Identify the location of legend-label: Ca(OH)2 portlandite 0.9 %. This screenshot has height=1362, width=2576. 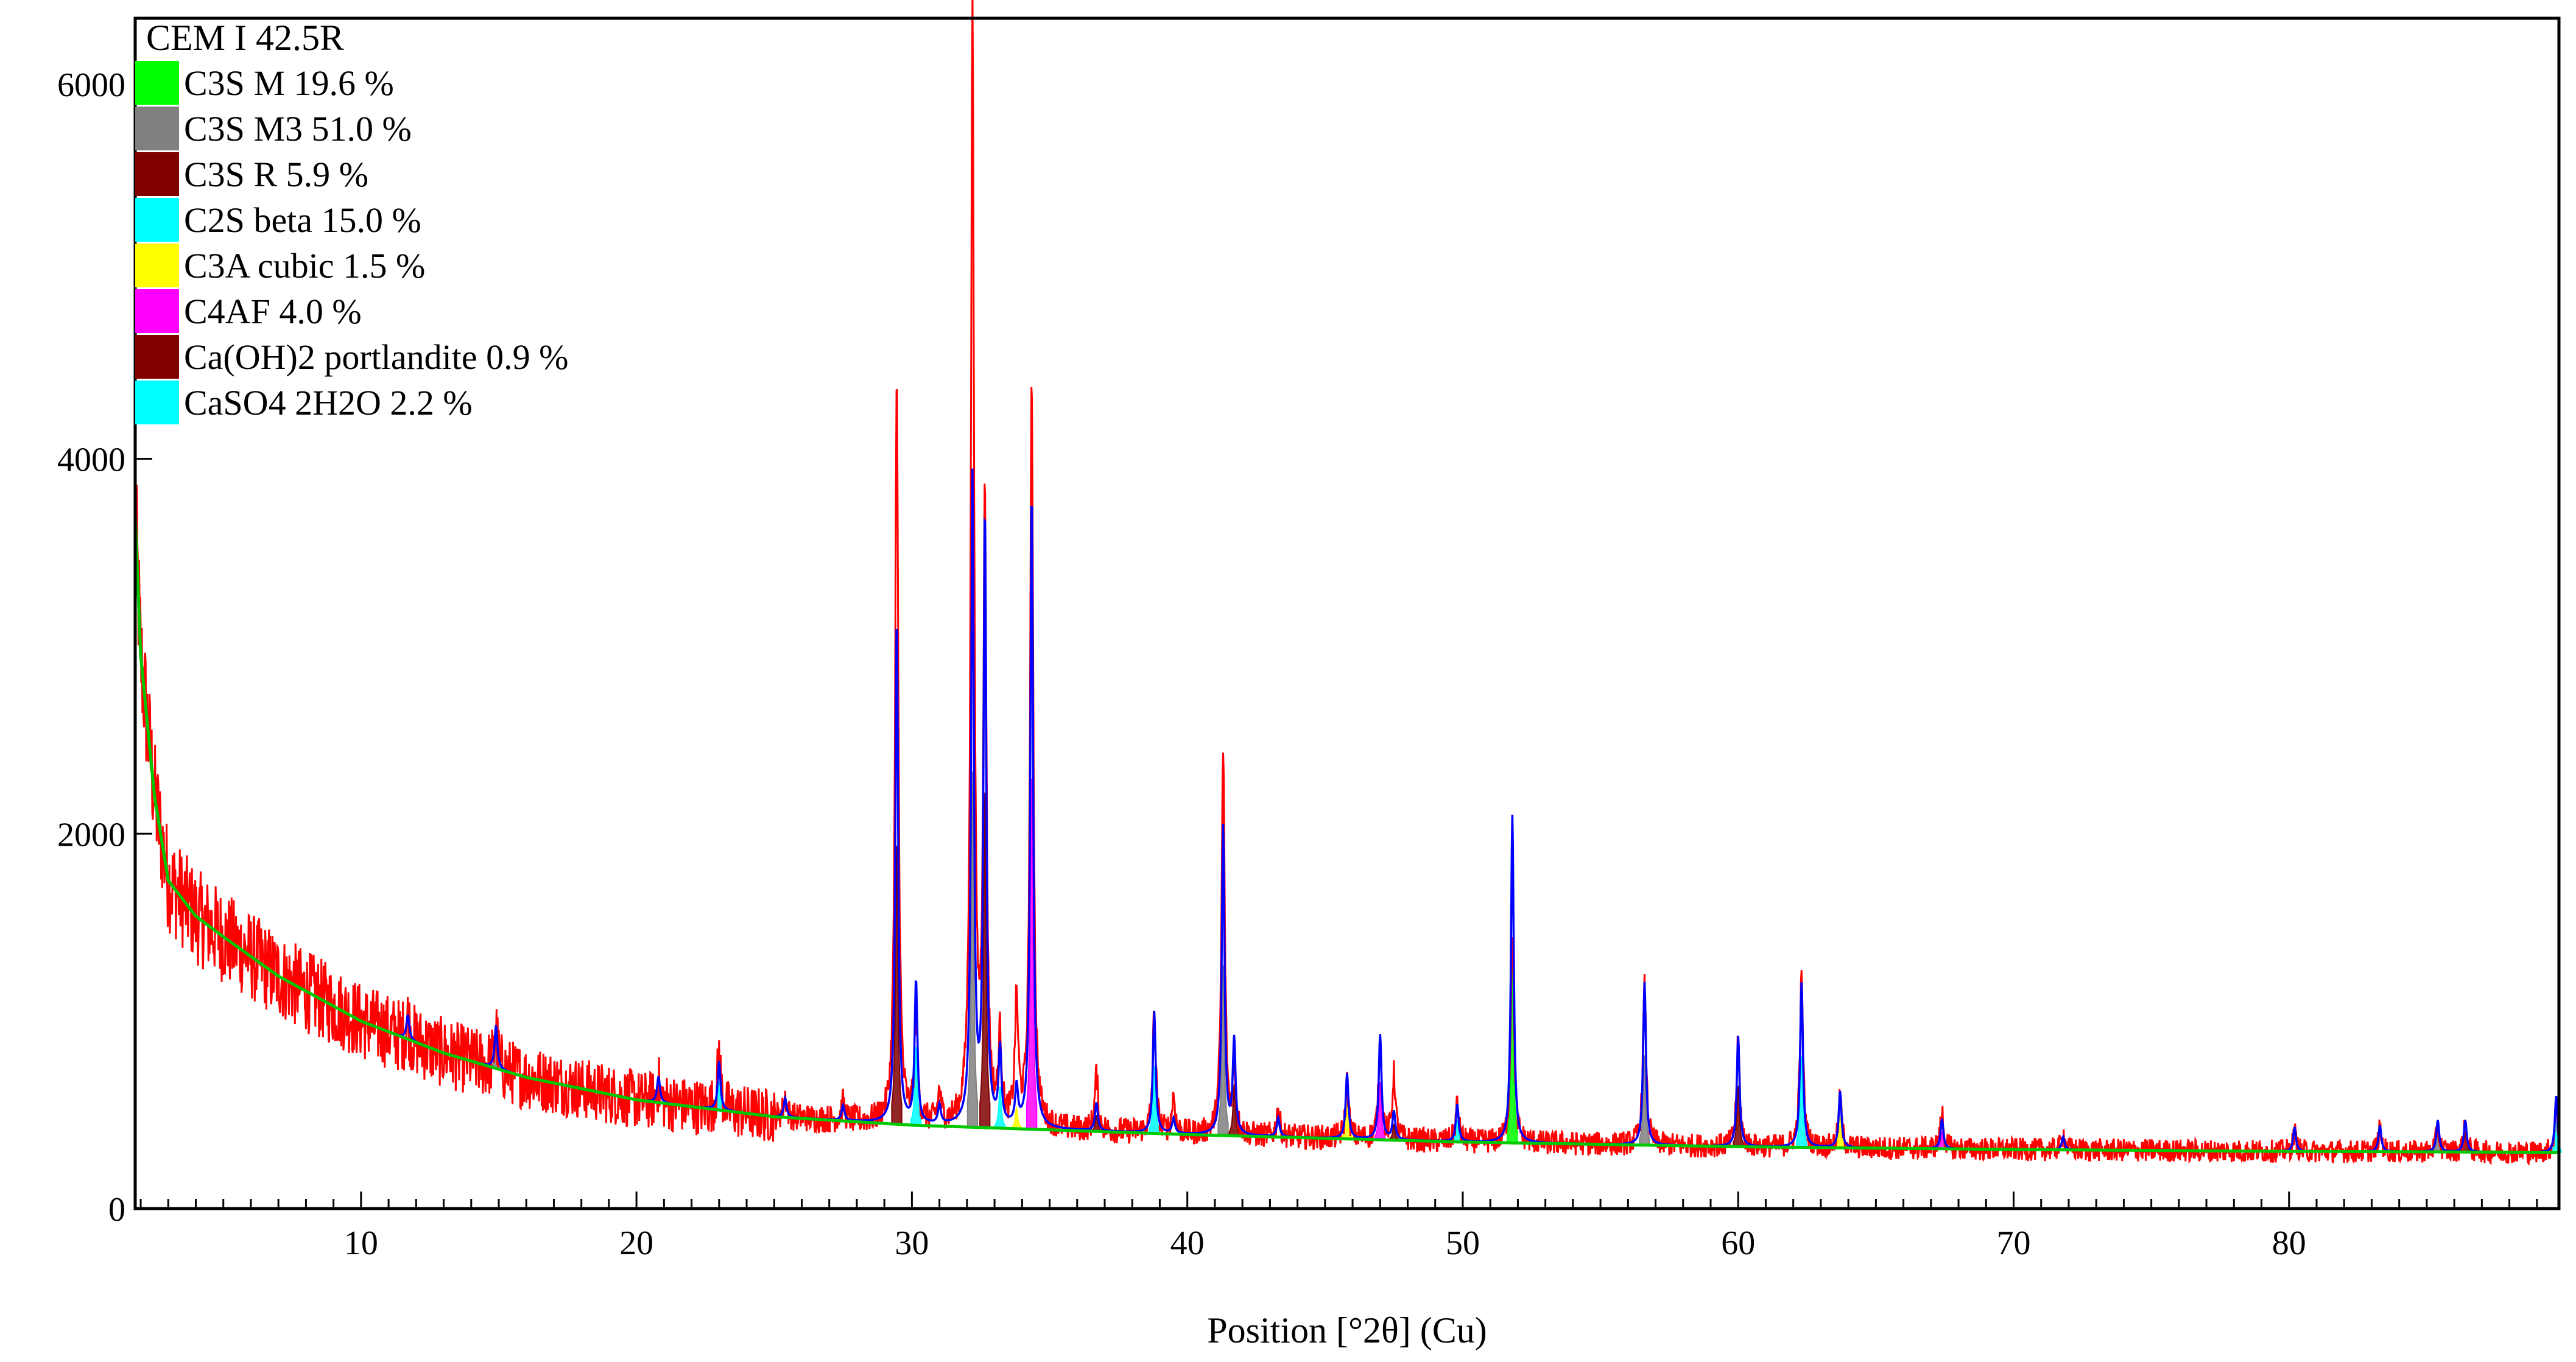
(376, 357).